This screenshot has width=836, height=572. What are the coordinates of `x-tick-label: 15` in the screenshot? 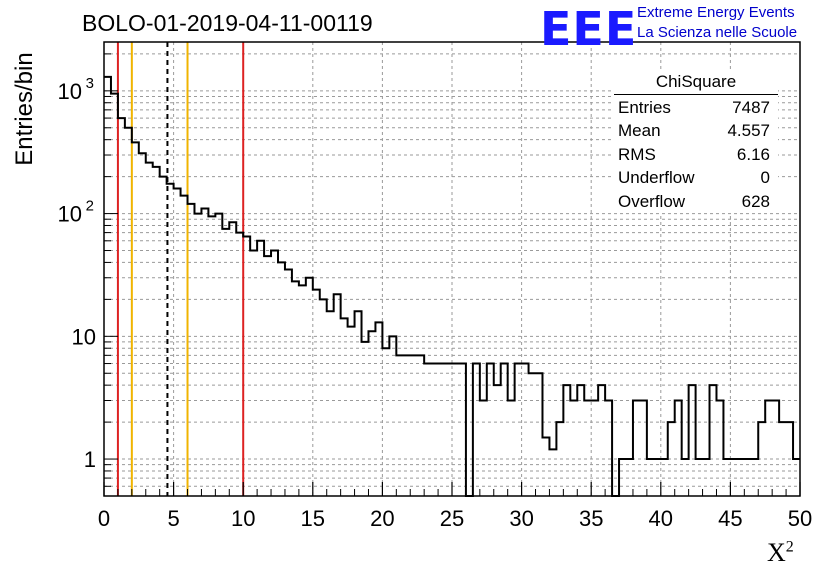 It's located at (313, 518).